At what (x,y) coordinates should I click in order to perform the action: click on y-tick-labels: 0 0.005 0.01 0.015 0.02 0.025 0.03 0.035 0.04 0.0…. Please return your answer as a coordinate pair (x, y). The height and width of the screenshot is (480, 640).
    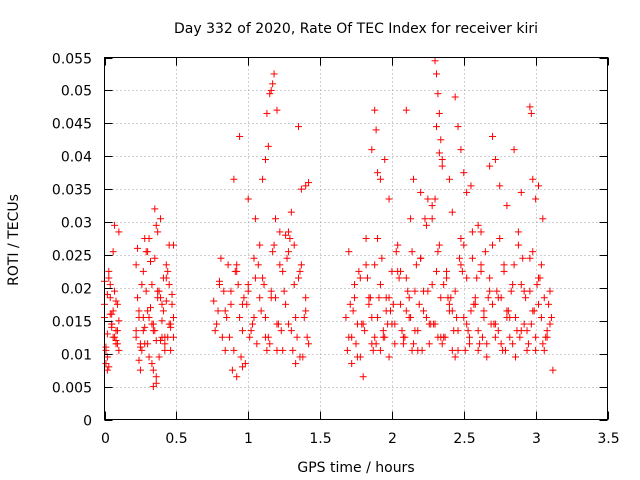
    Looking at the image, I should click on (72, 241).